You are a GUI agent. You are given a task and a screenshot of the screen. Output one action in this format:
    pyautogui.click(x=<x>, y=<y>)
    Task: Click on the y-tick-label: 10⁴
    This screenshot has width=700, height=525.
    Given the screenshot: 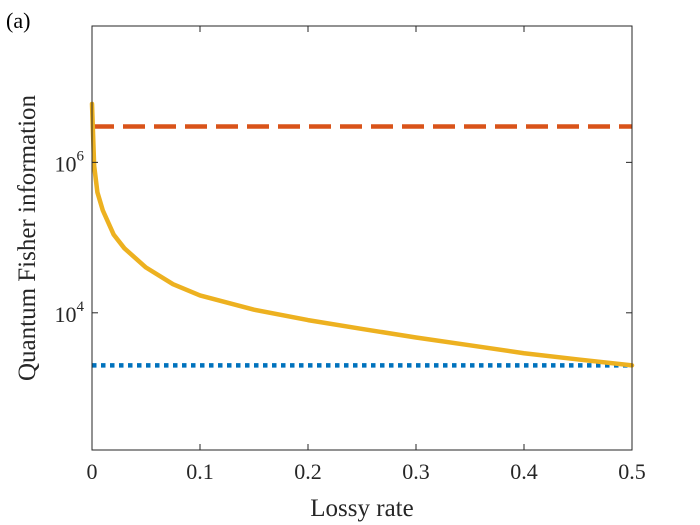 What is the action you would take?
    pyautogui.click(x=70, y=313)
    